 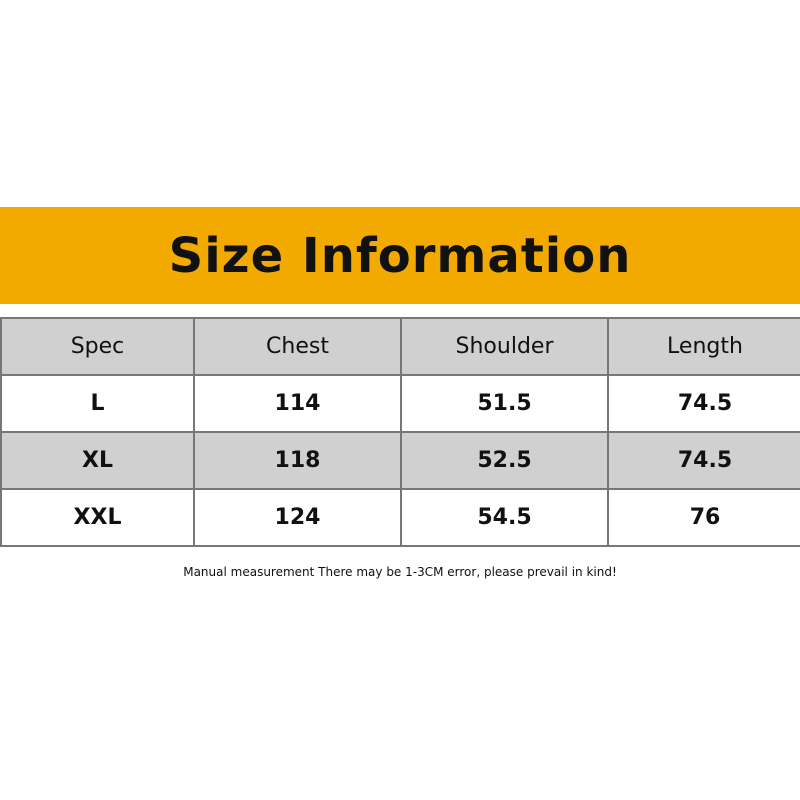 I want to click on table-cell: 124, so click(x=297, y=517).